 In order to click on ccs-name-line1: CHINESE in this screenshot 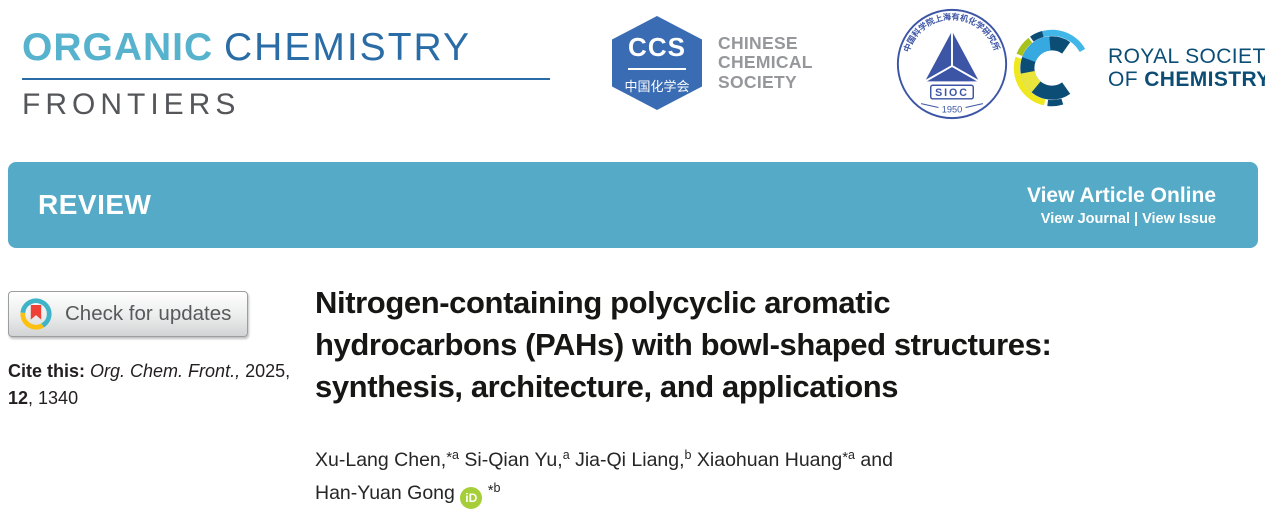, I will do `click(758, 42)`.